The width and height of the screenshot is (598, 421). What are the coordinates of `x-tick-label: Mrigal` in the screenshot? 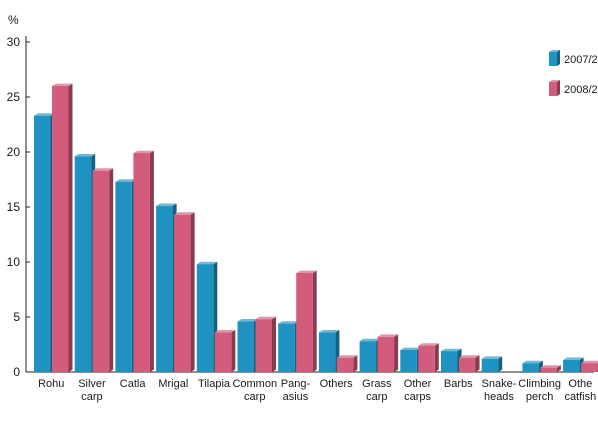 It's located at (173, 384).